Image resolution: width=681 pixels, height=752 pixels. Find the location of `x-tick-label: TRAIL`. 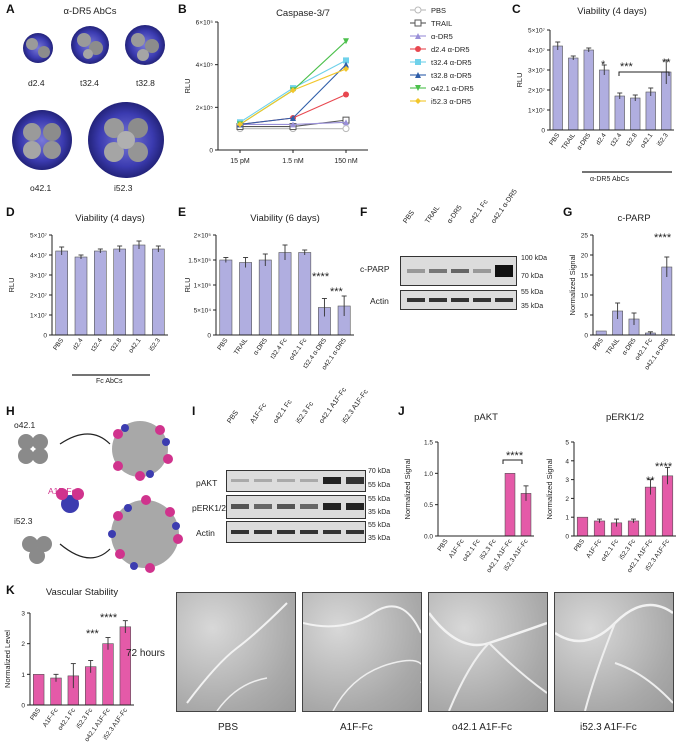

x-tick-label: TRAIL is located at coordinates (613, 346).